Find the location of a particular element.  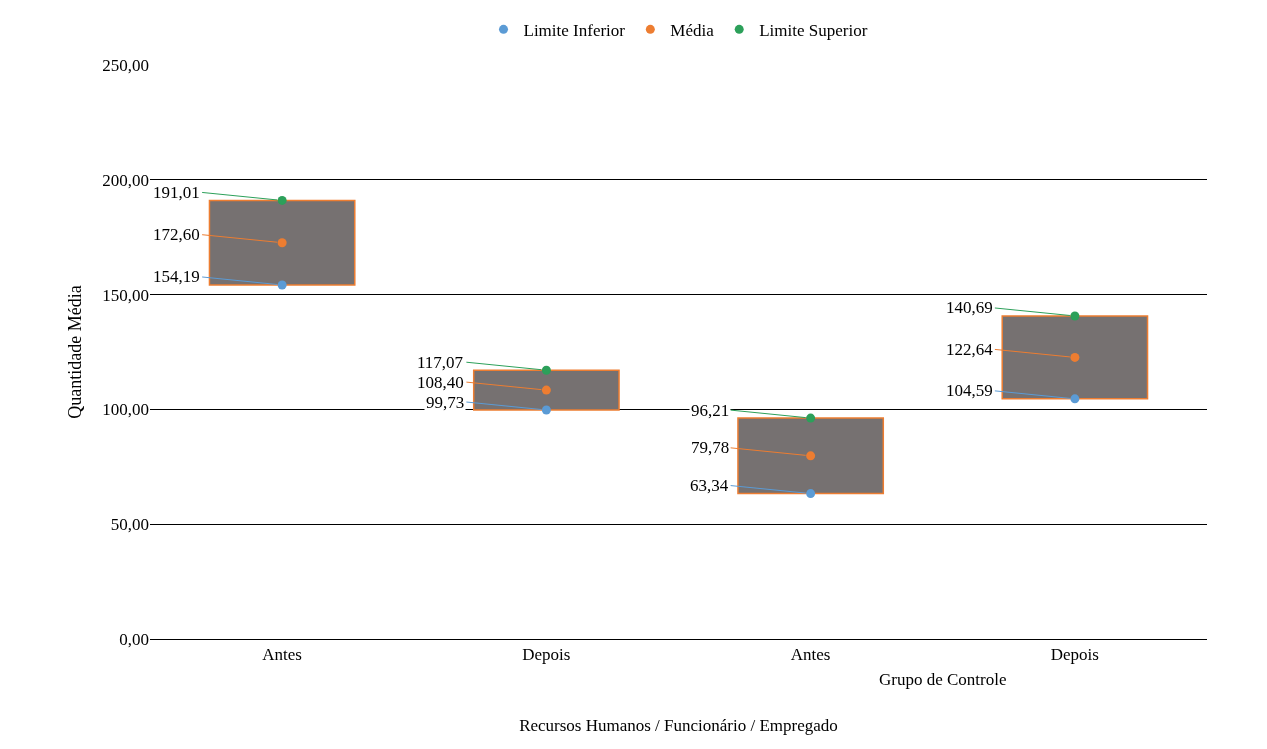

data-label: 191,01 is located at coordinates (176, 192).